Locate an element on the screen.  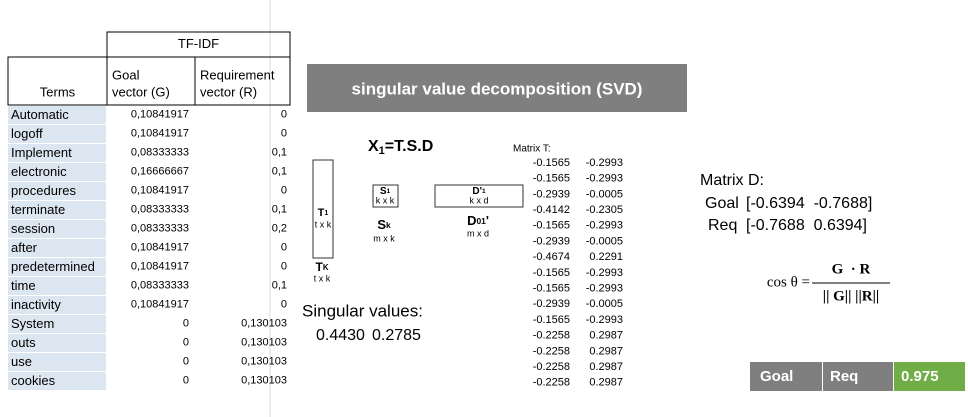
matrix-d-row: [-0.6394 -0.7688] is located at coordinates (809, 203).